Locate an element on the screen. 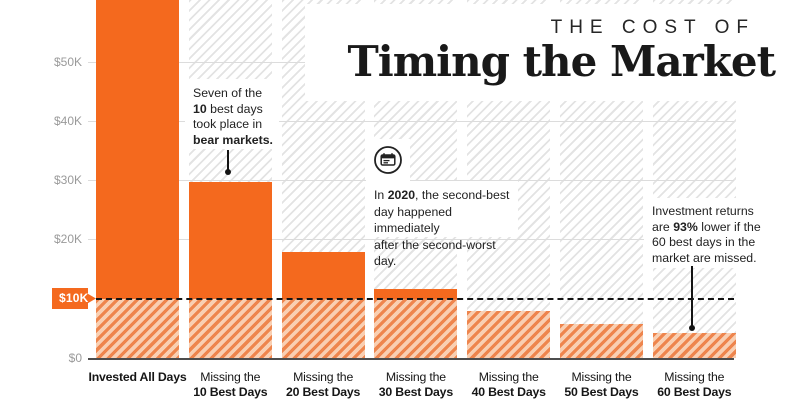 This screenshot has height=419, width=800. annotation-text-bold: 2020 is located at coordinates (401, 195).